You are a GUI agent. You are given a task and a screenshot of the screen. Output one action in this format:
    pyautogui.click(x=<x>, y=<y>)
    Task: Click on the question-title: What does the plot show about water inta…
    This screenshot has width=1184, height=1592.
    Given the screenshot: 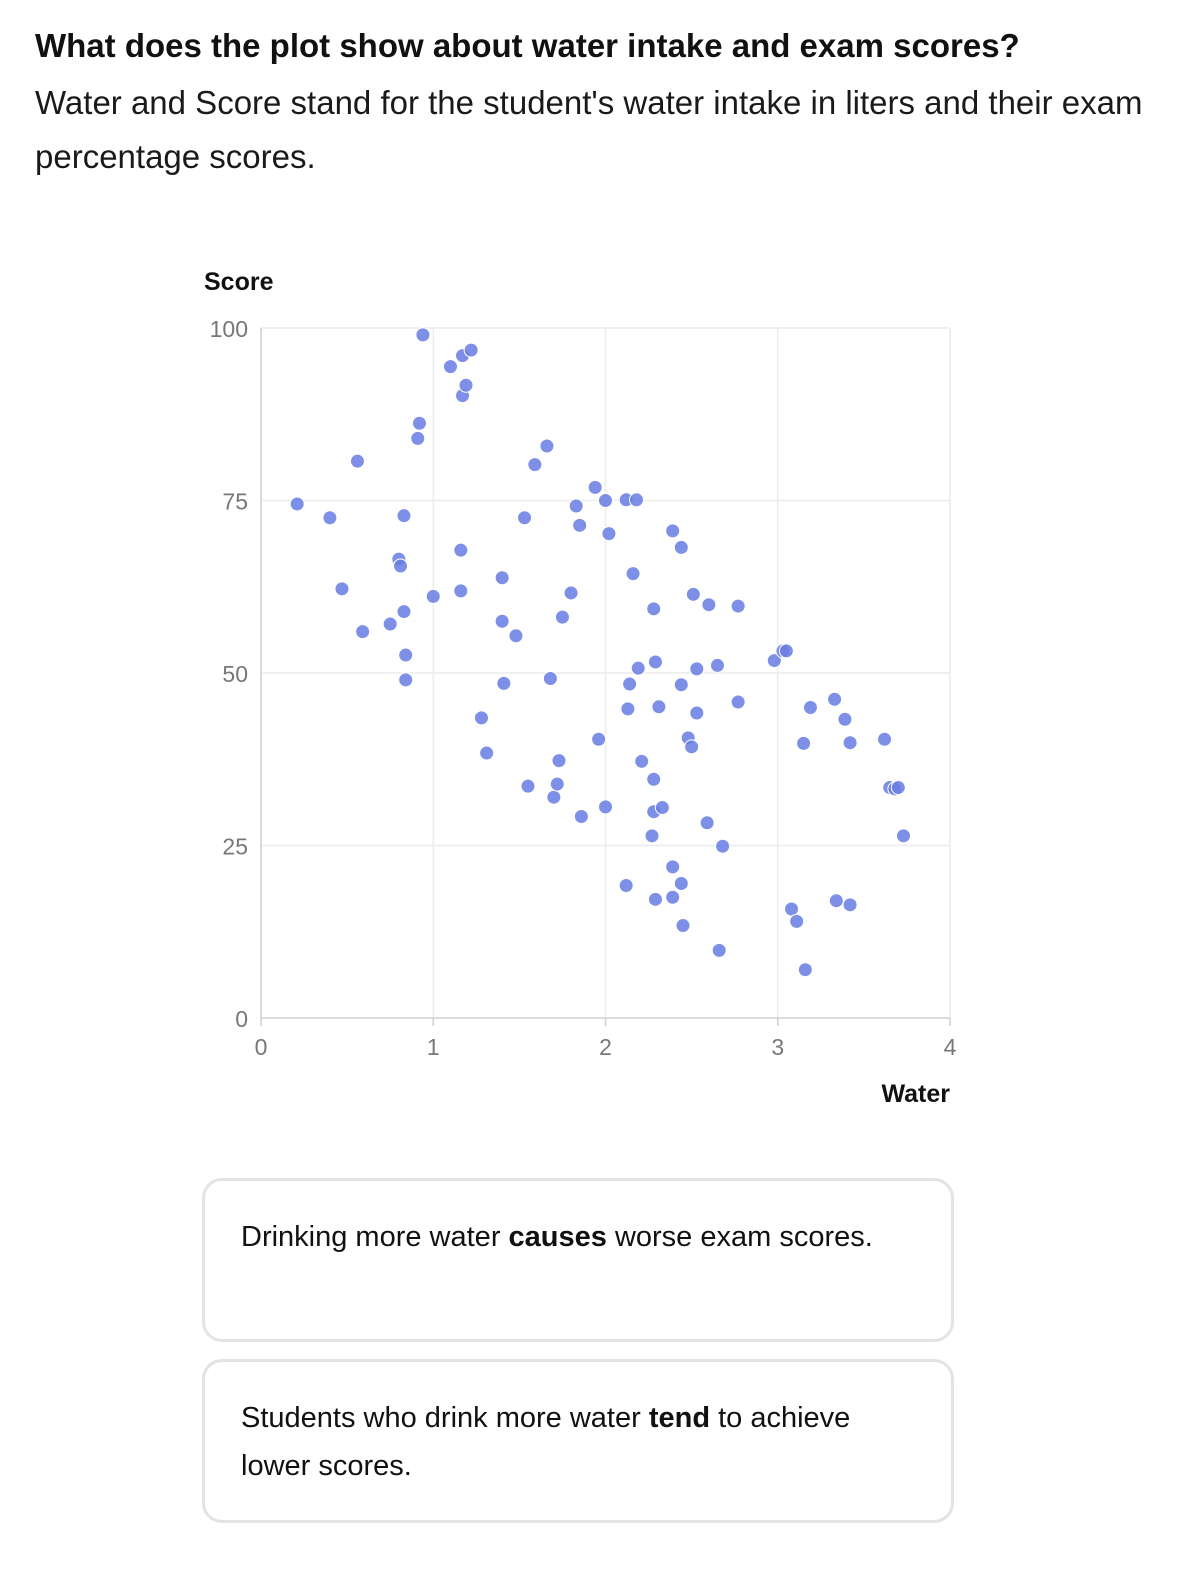 What is the action you would take?
    pyautogui.click(x=527, y=45)
    